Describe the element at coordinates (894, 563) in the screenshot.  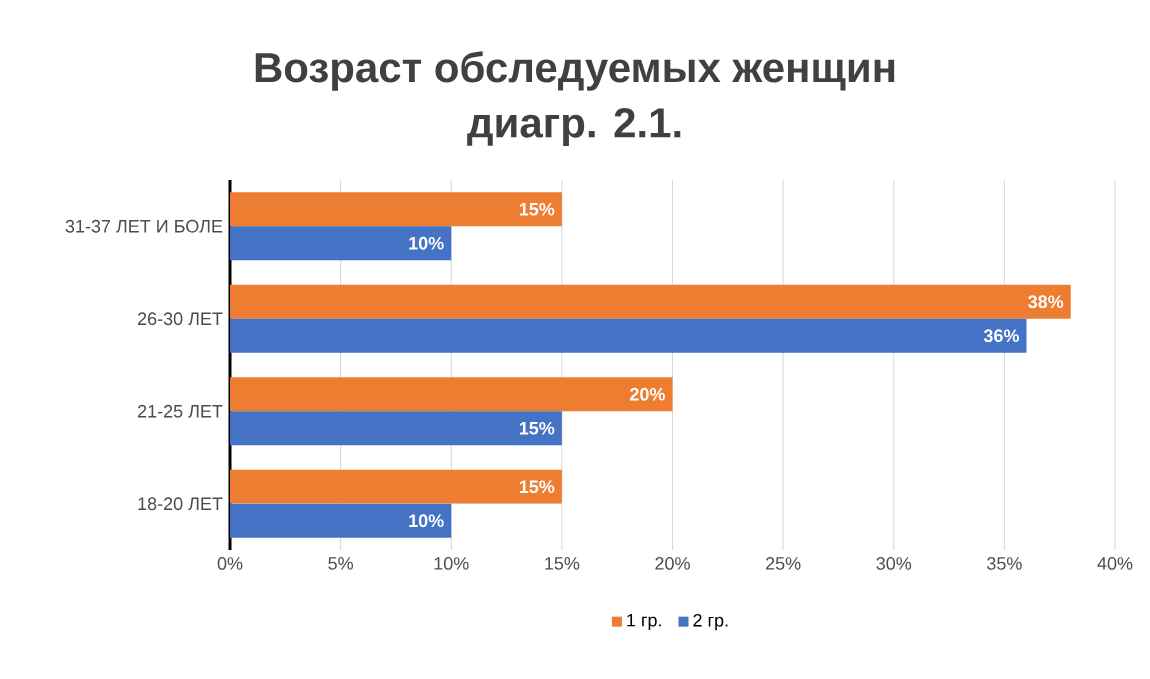
I see `x-tick-label: 30%` at that location.